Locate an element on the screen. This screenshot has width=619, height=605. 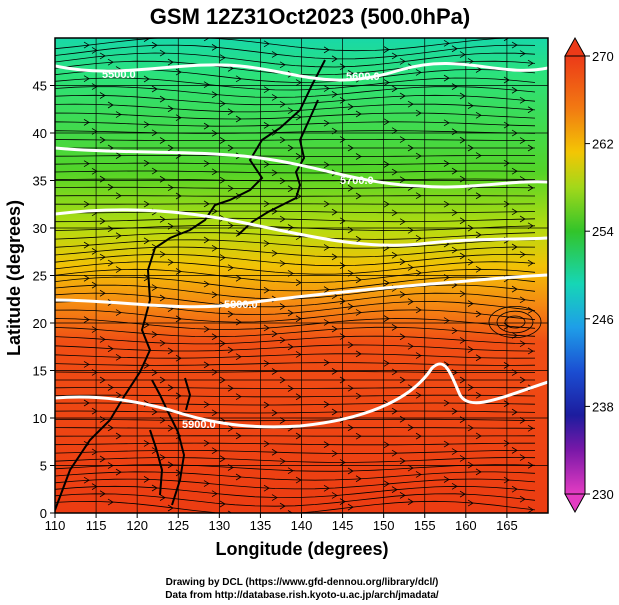
colorbar-tick-label: 254 is located at coordinates (603, 231).